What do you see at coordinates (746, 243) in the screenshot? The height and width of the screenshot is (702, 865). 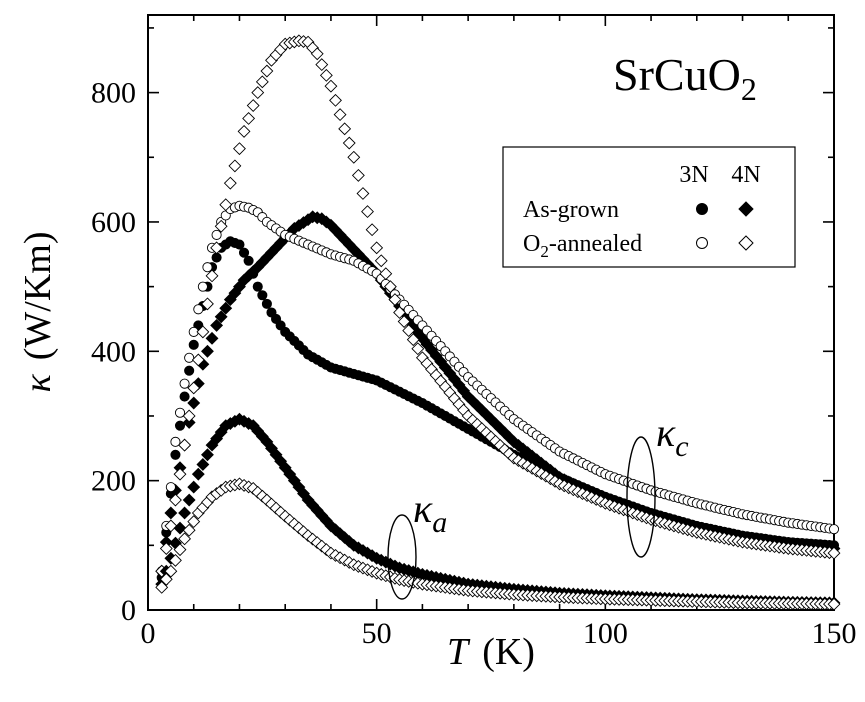 I see `legend-marker-o2-annealed-4n` at bounding box center [746, 243].